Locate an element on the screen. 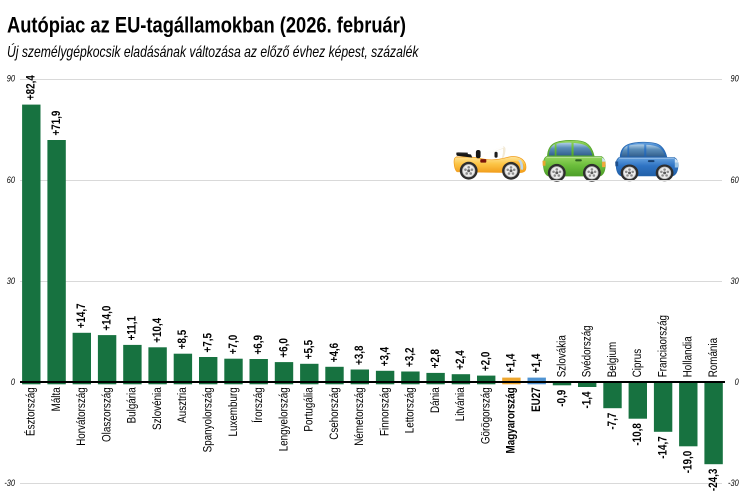  svg-text: -24,3 is located at coordinates (713, 480).